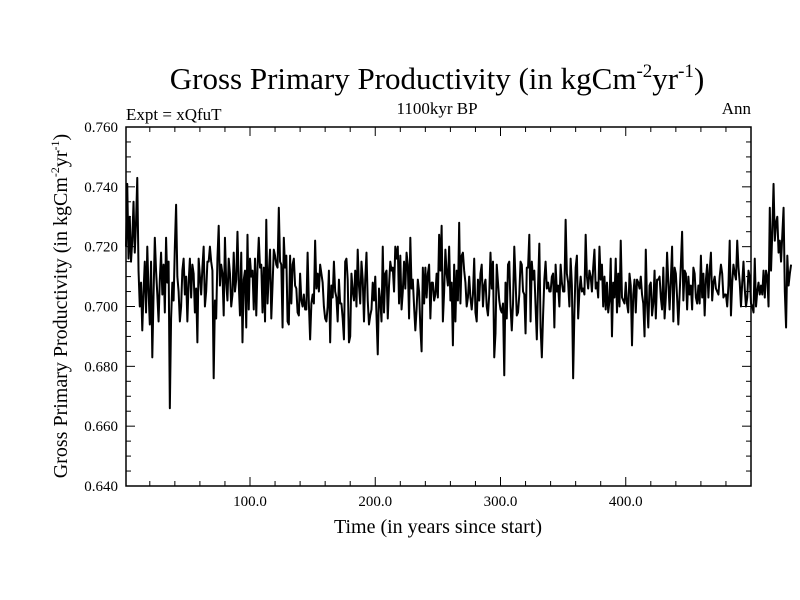 This screenshot has height=600, width=800. Describe the element at coordinates (101, 367) in the screenshot. I see `y-tick-label: 0.680` at that location.